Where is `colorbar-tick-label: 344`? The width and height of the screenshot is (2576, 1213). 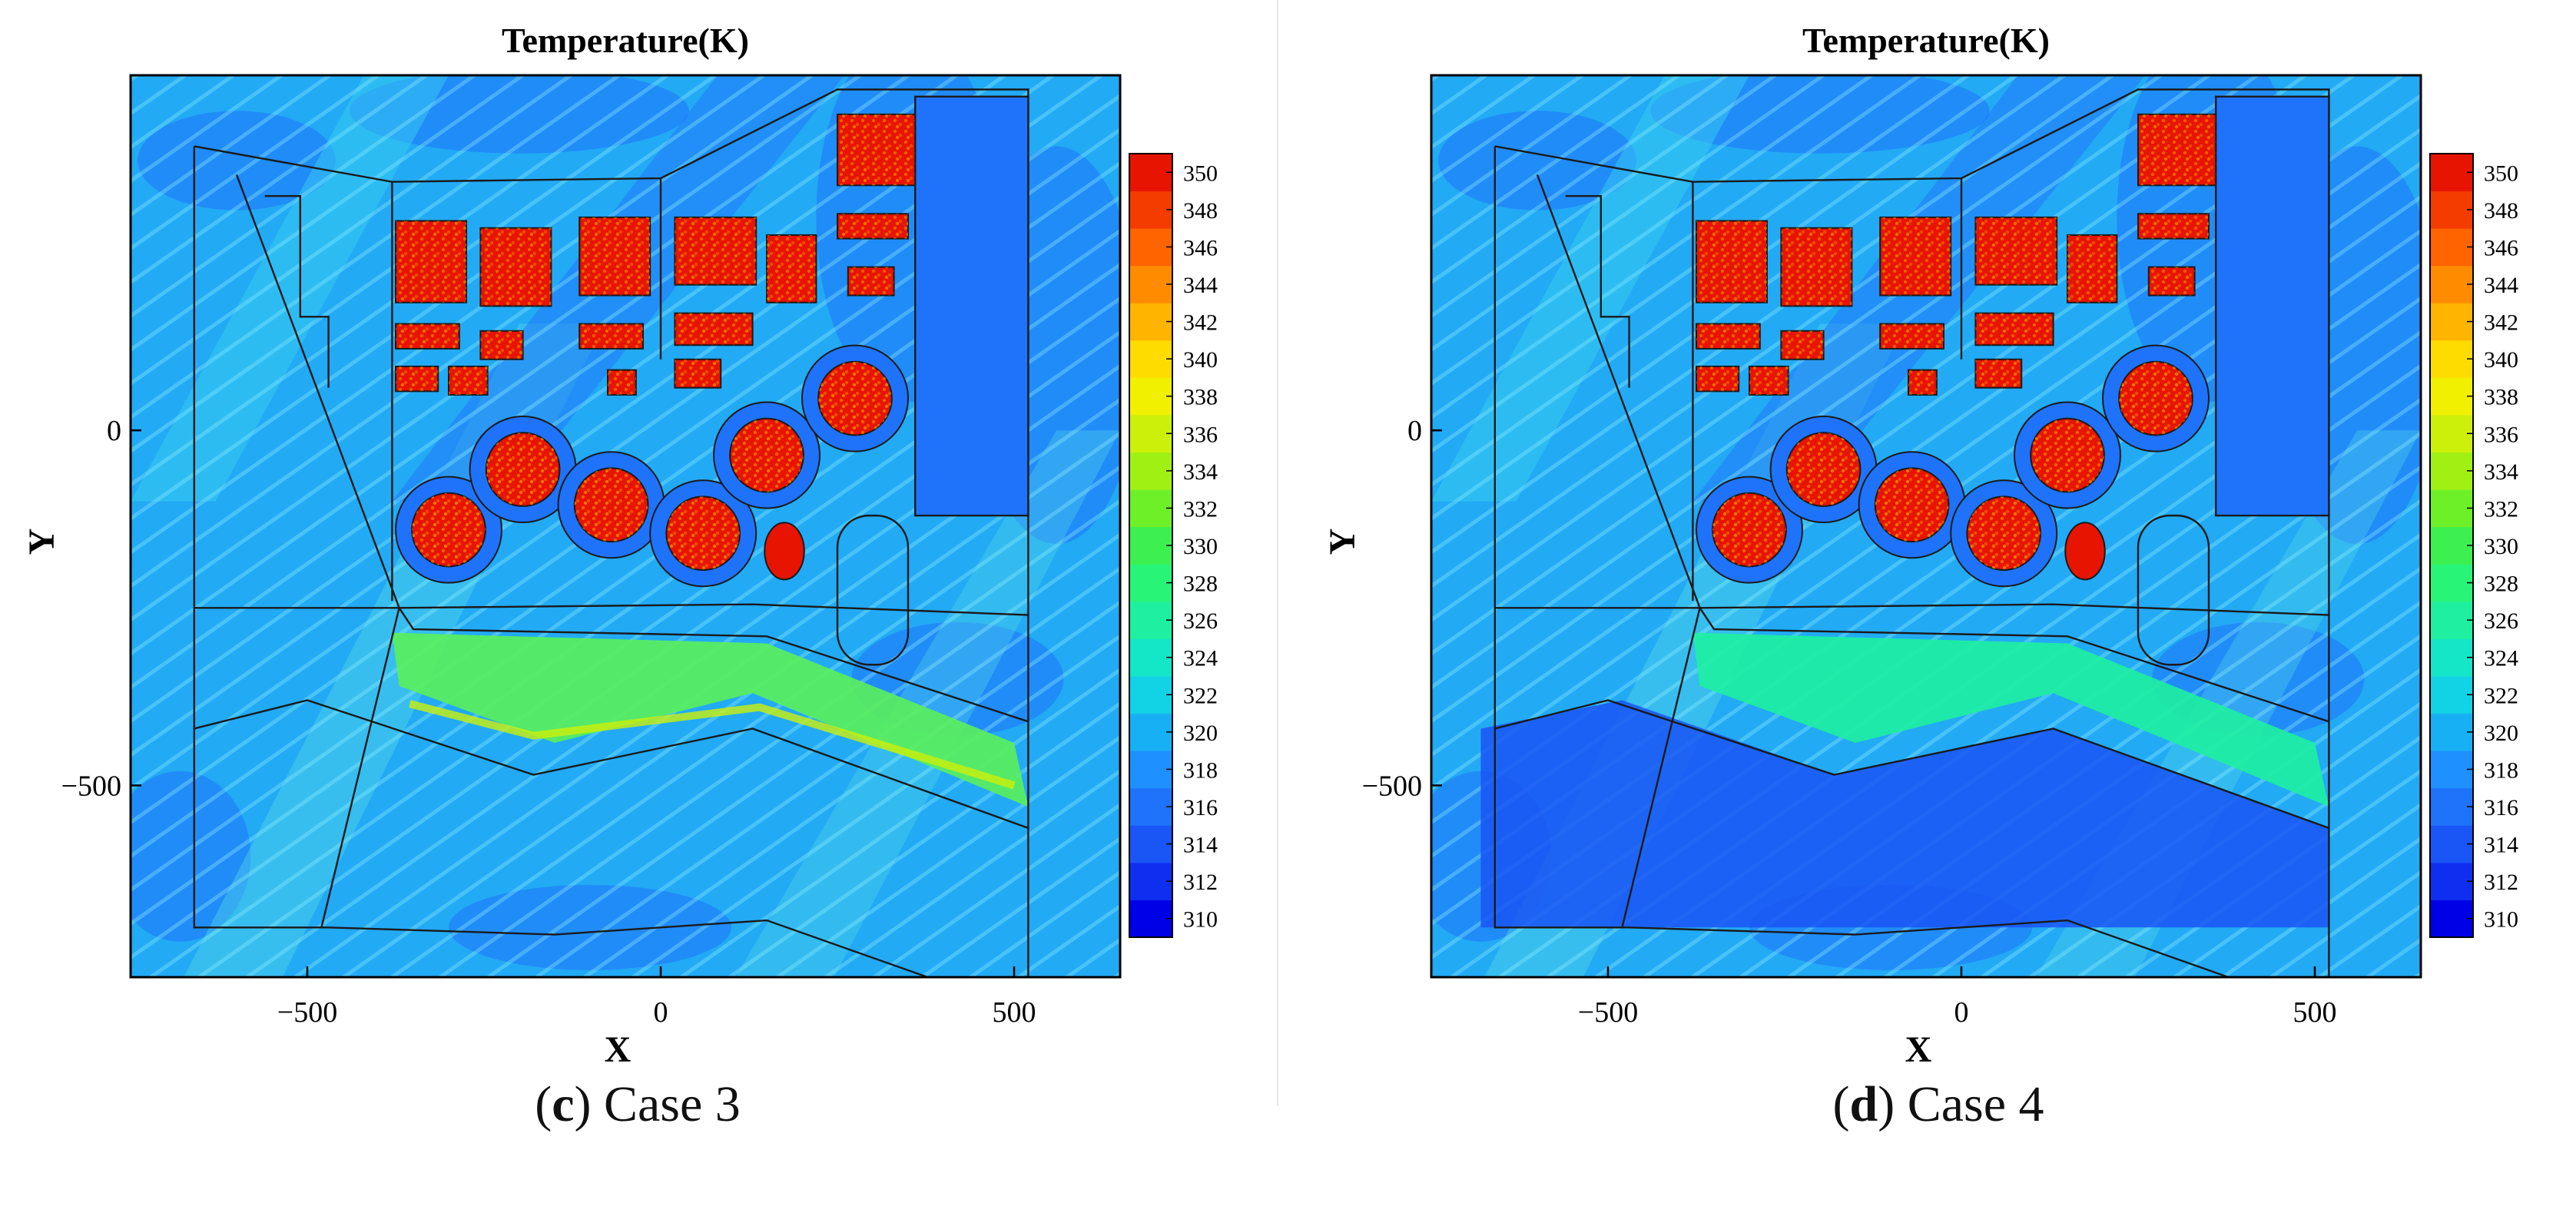 colorbar-tick-label: 344 is located at coordinates (1200, 285).